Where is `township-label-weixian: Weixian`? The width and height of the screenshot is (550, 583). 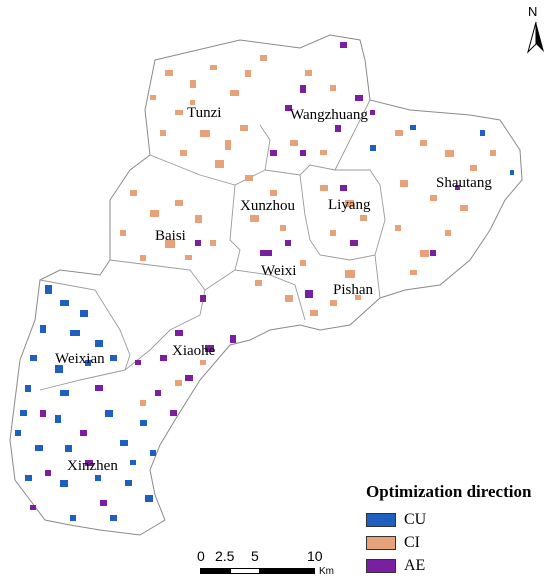 township-label-weixian: Weixian is located at coordinates (80, 359).